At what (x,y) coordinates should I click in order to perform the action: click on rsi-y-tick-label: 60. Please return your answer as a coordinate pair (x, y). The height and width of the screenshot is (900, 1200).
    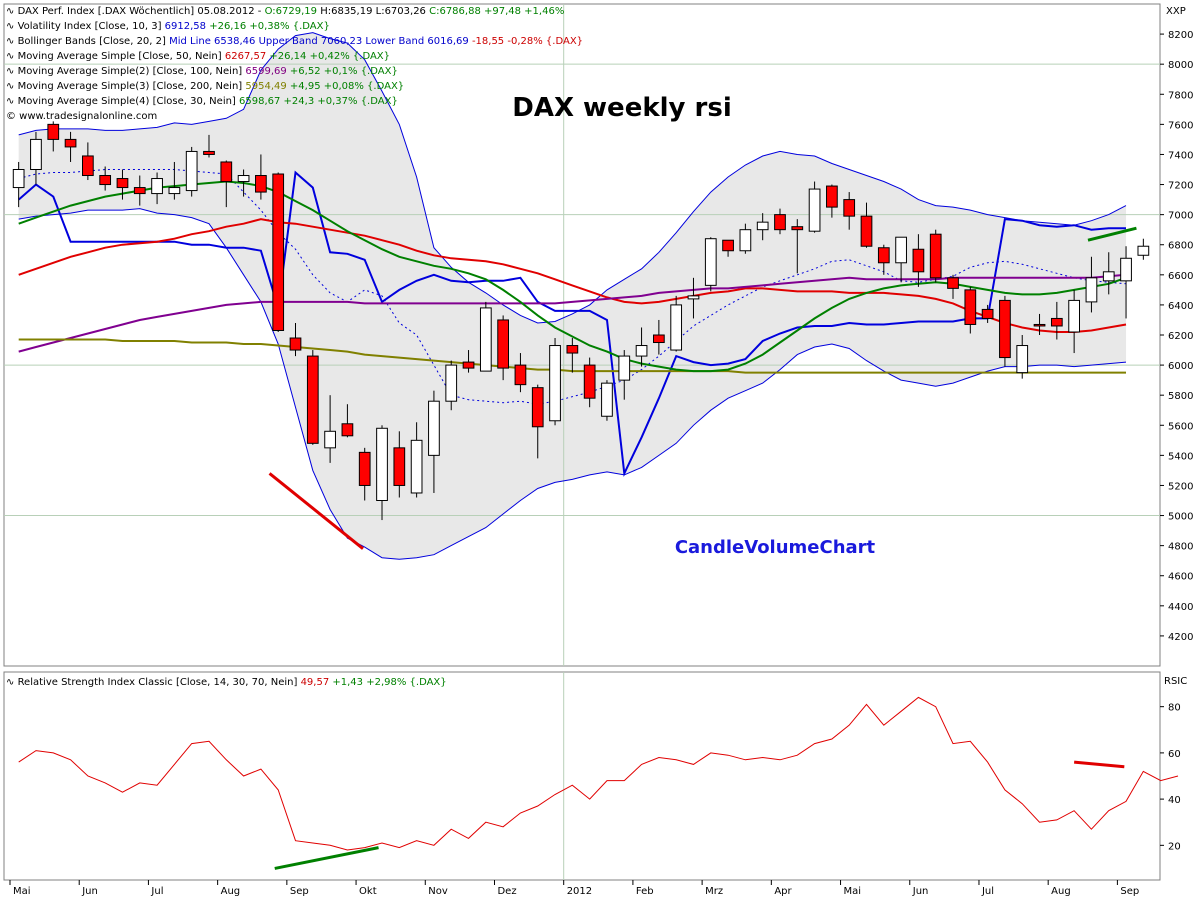
    Looking at the image, I should click on (1174, 754).